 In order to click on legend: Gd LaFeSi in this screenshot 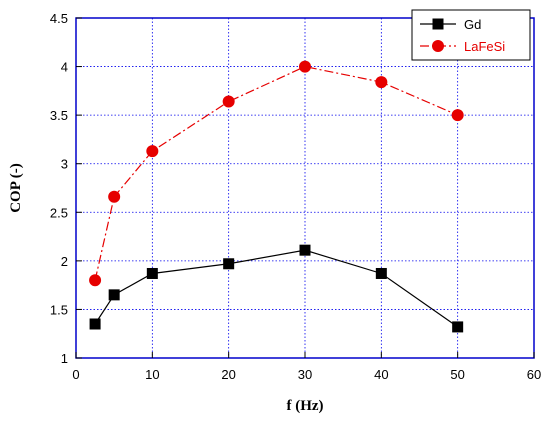, I will do `click(471, 35)`.